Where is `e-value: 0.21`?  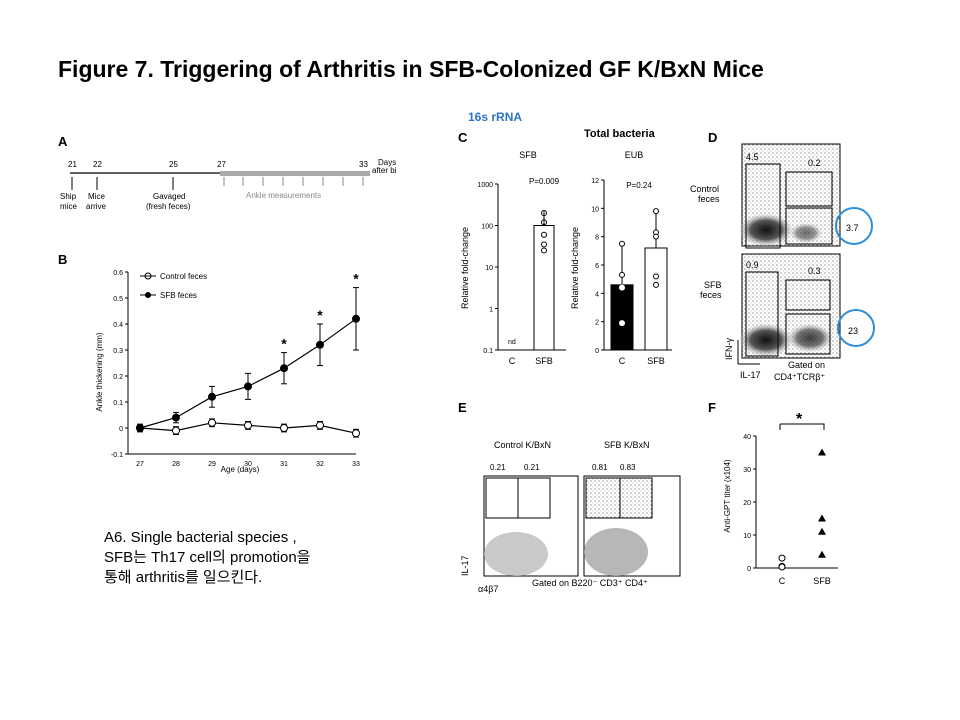
e-value: 0.21 is located at coordinates (498, 467).